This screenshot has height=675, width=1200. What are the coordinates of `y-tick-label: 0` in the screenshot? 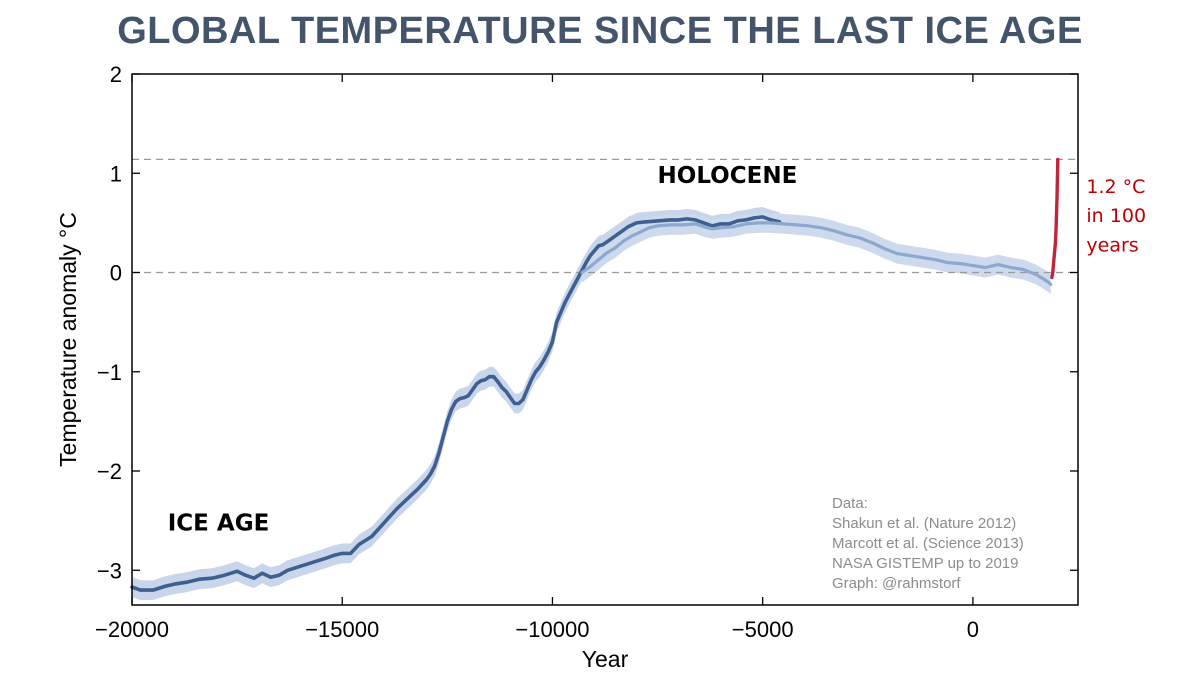 It's located at (116, 273).